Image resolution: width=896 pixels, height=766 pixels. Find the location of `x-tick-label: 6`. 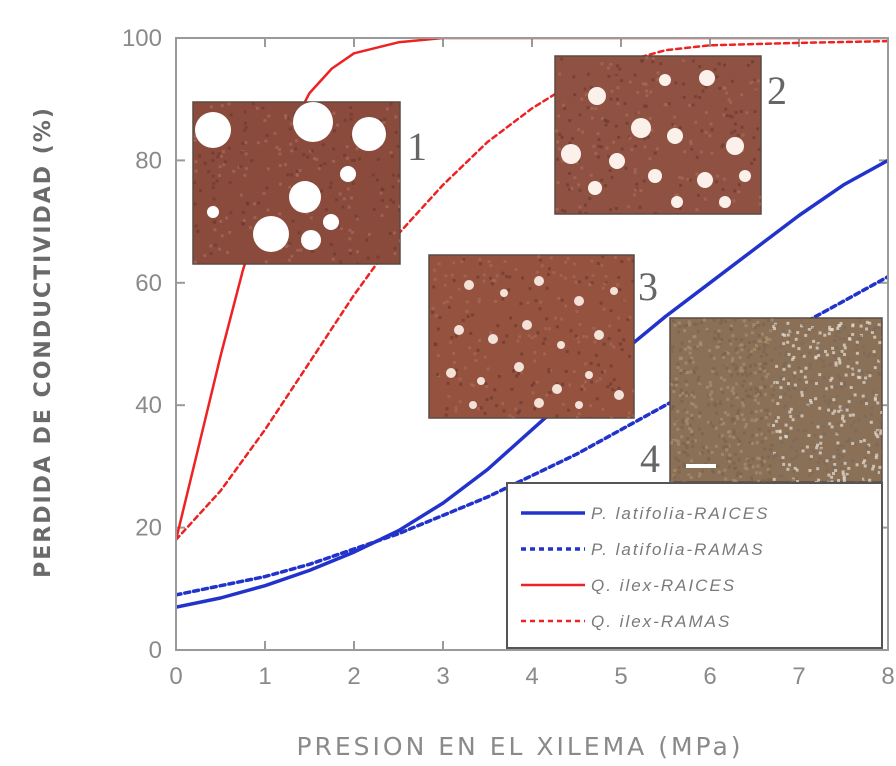

x-tick-label: 6 is located at coordinates (709, 676).